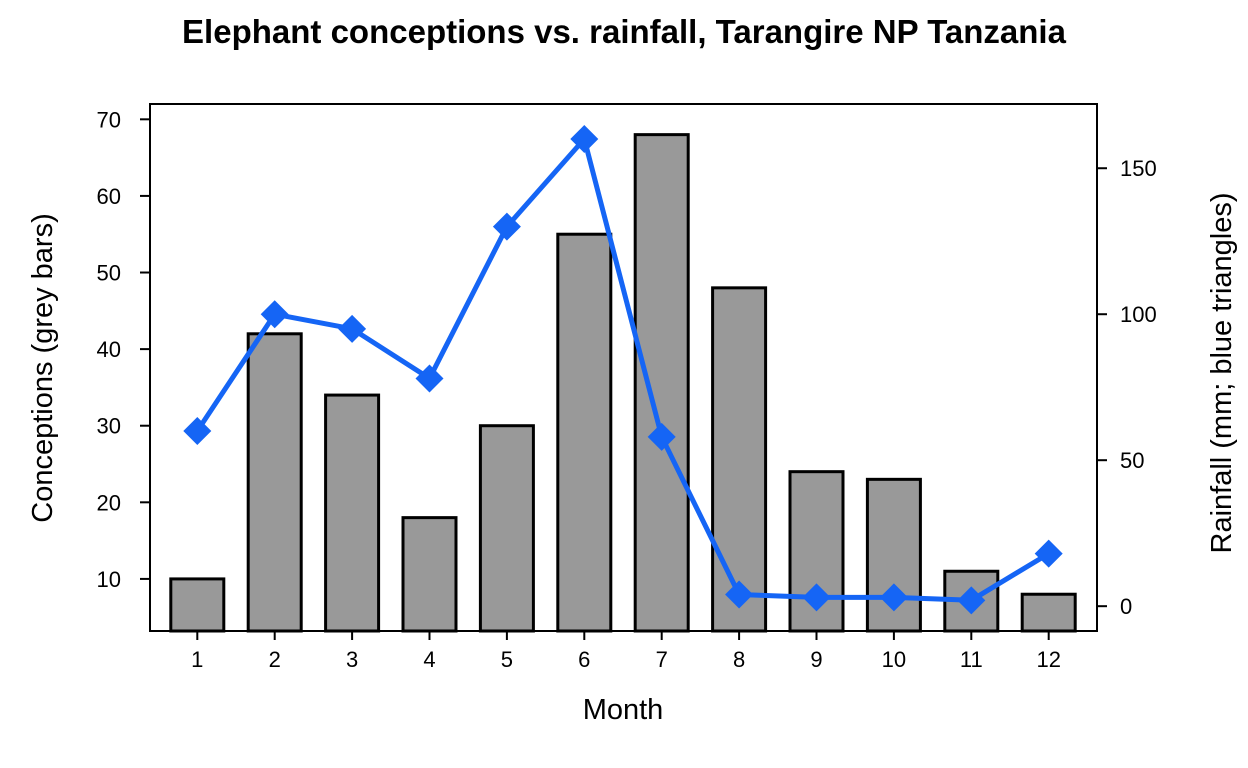 This screenshot has width=1248, height=768. I want to click on y-tick-label: 10, so click(109, 579).